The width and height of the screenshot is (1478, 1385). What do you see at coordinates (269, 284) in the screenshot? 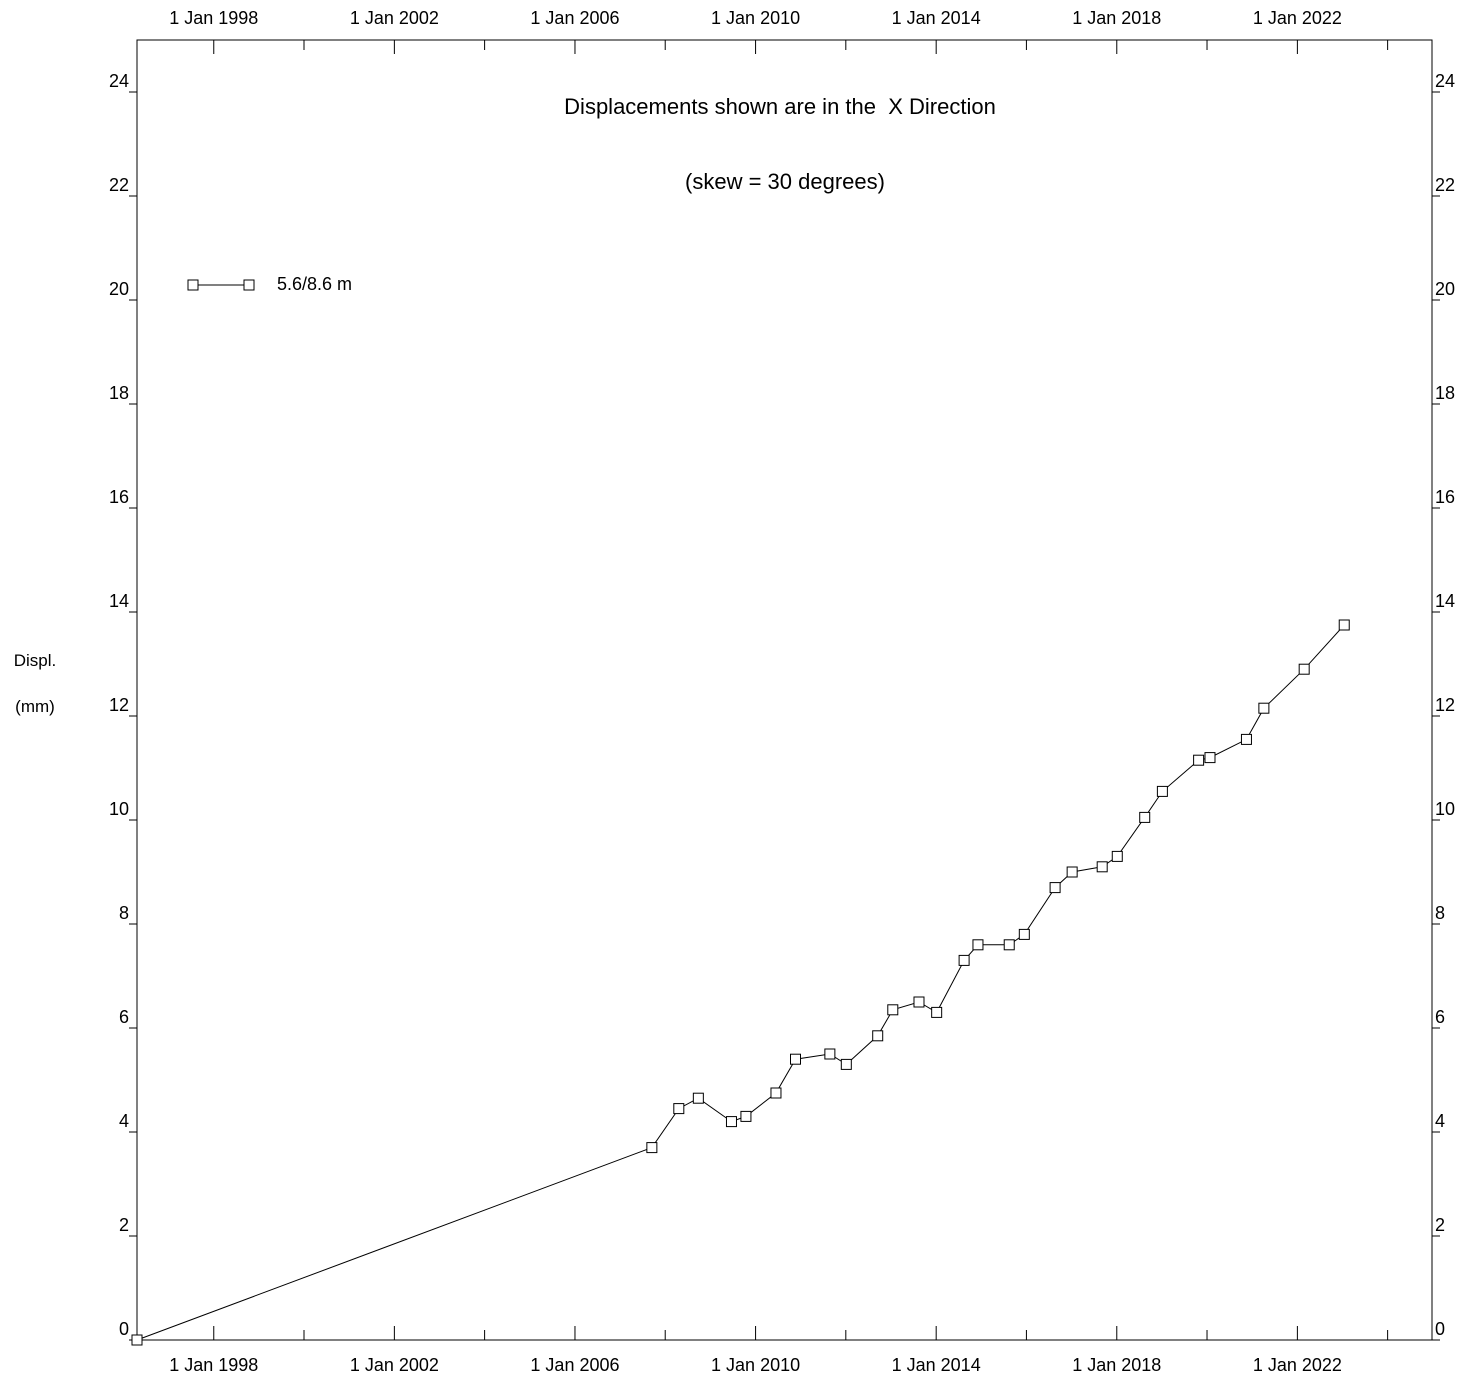
I see `legend: 5.6/8.6 m` at bounding box center [269, 284].